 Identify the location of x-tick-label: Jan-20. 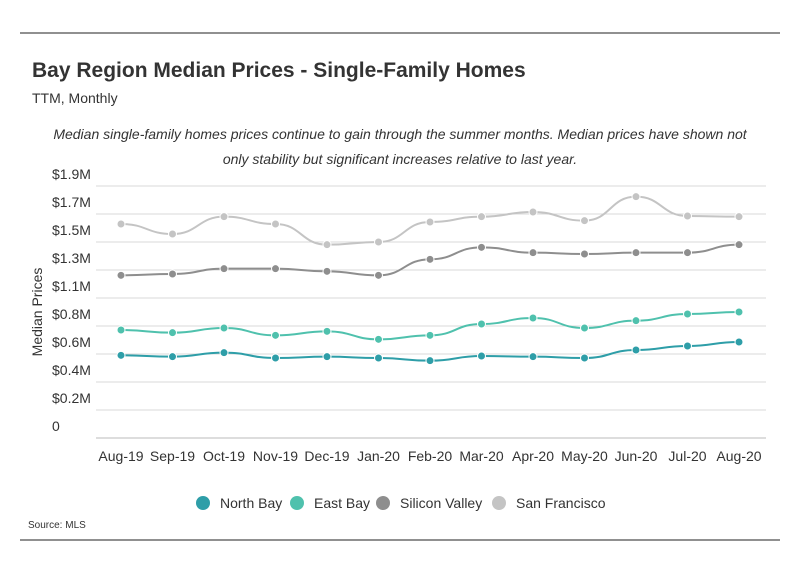
(378, 456).